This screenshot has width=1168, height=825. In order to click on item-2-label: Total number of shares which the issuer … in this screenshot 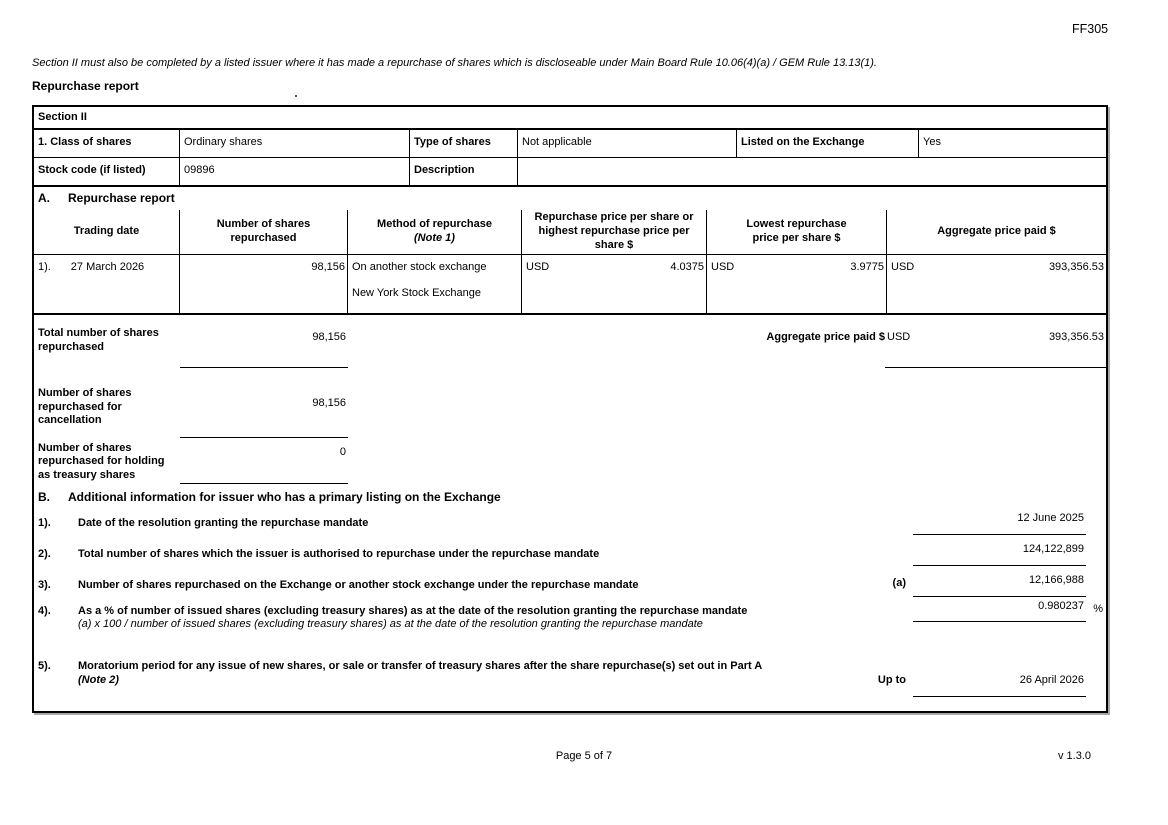, I will do `click(339, 554)`.